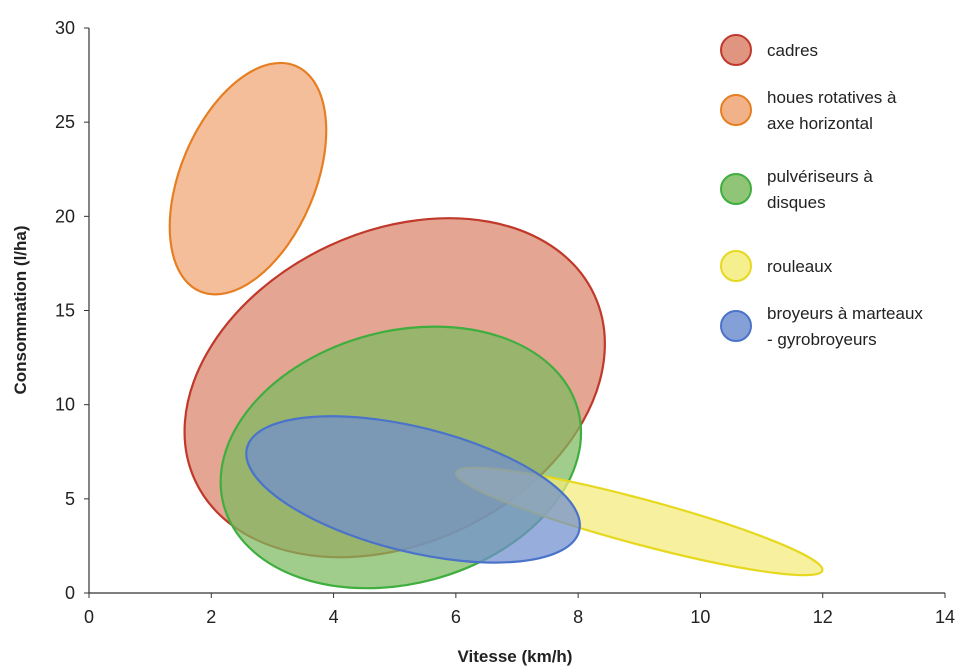 The width and height of the screenshot is (960, 669). What do you see at coordinates (578, 617) in the screenshot?
I see `x-tick-label: 8` at bounding box center [578, 617].